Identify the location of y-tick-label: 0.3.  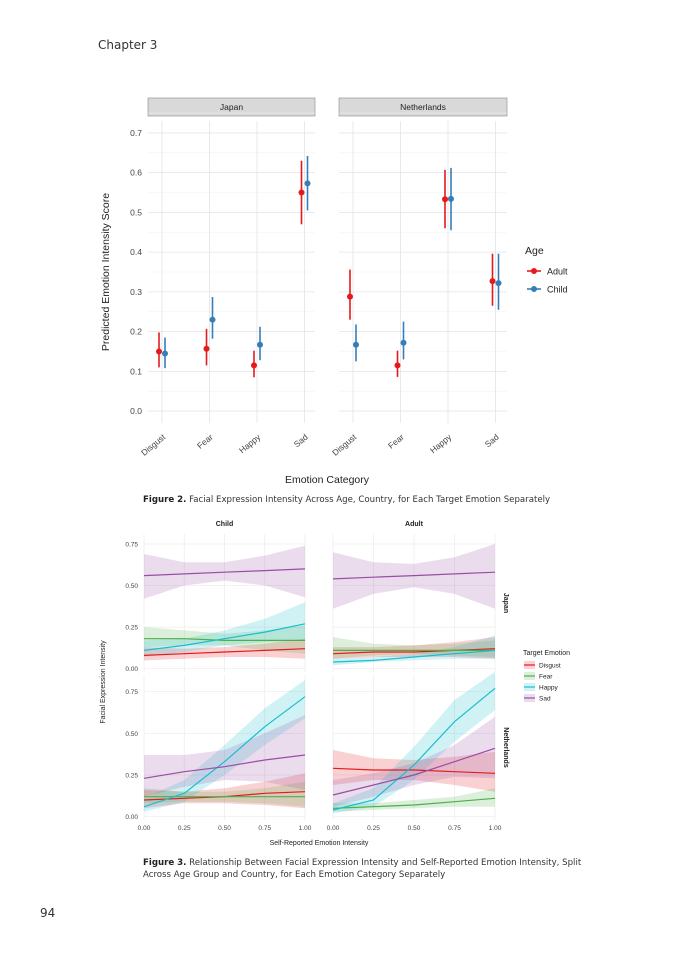
(136, 292).